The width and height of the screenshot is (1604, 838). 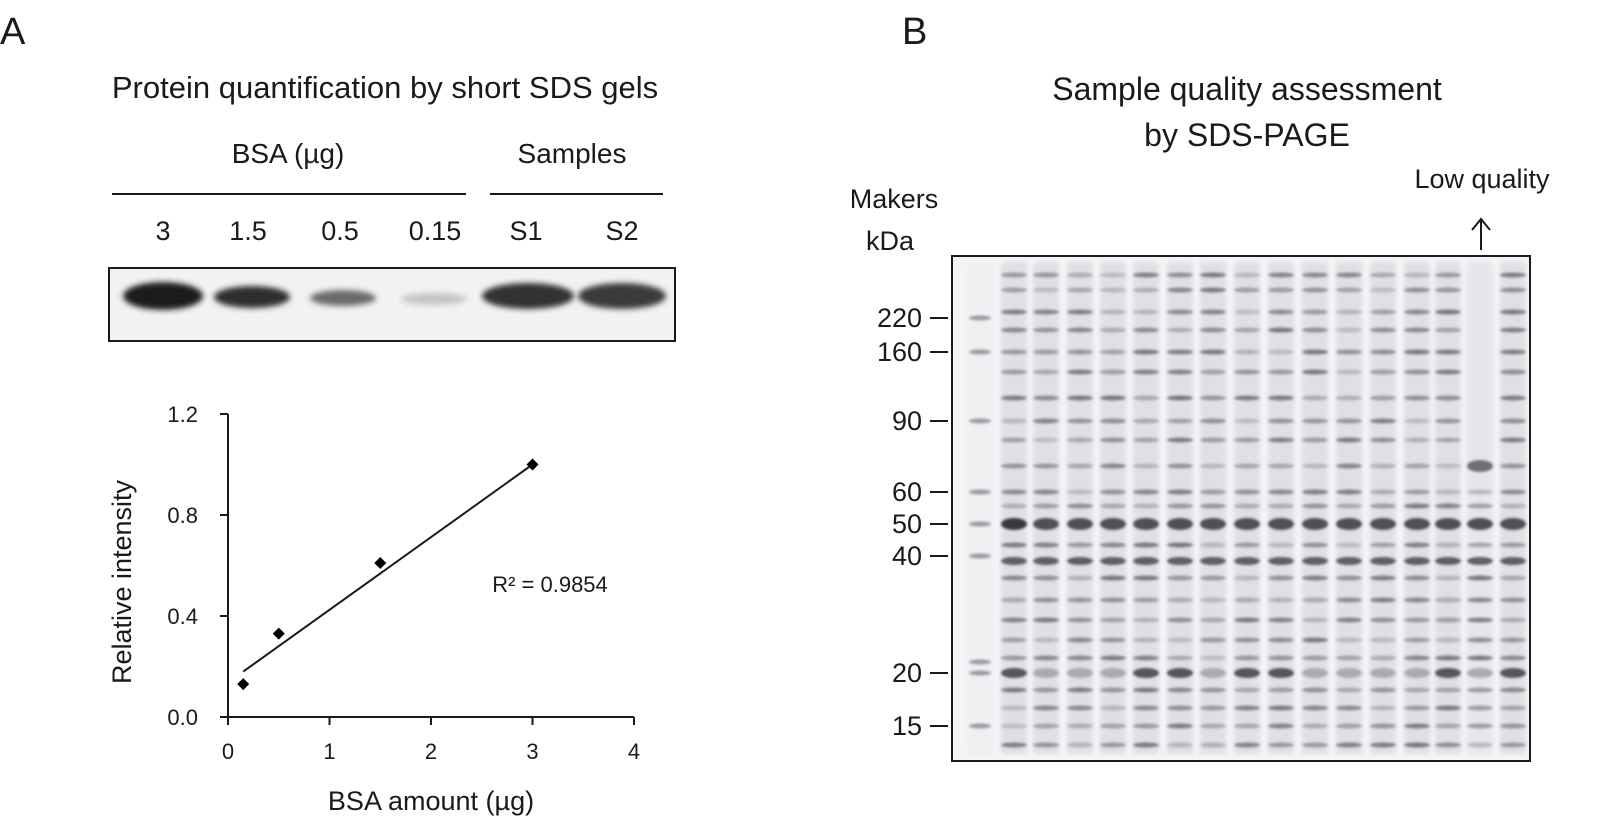 What do you see at coordinates (396, 231) in the screenshot?
I see `lane-labels: 3 1.5 0.5 0.15 S1 S2` at bounding box center [396, 231].